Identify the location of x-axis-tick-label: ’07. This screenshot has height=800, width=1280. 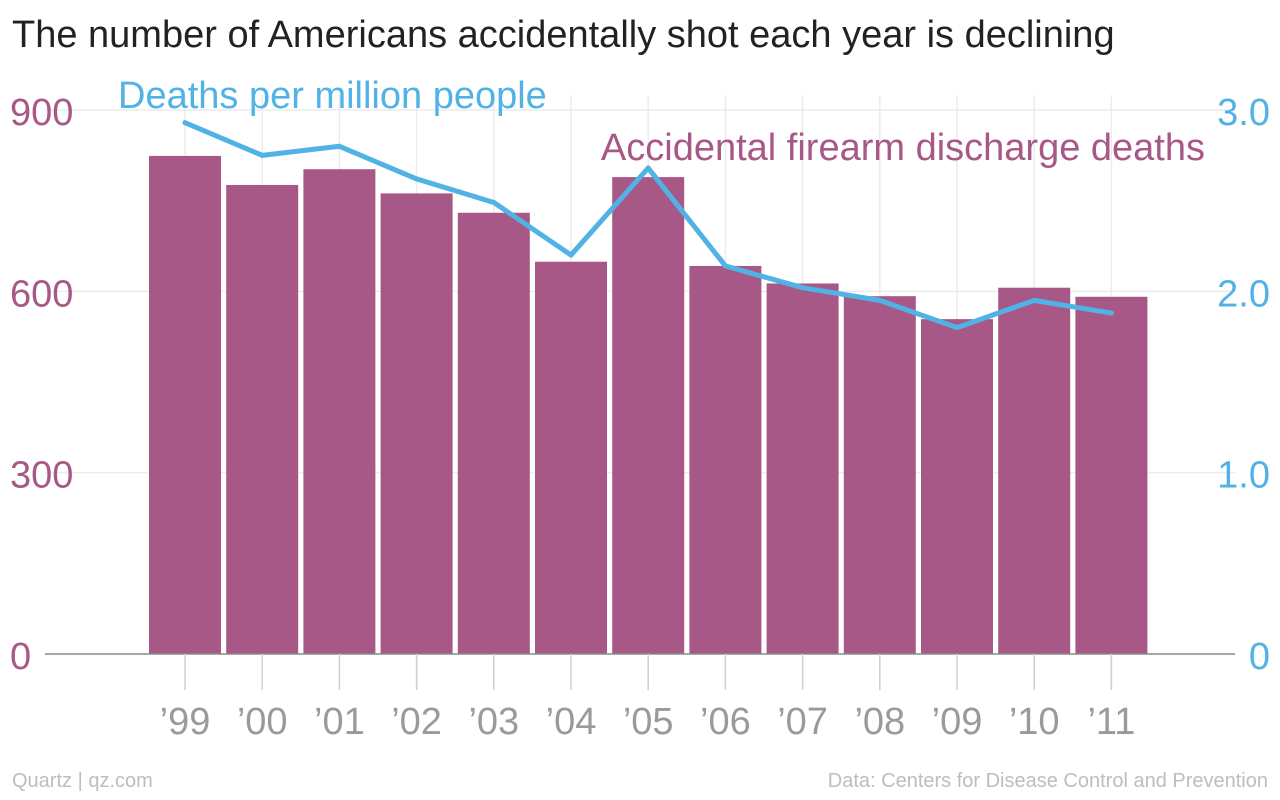
(802, 722).